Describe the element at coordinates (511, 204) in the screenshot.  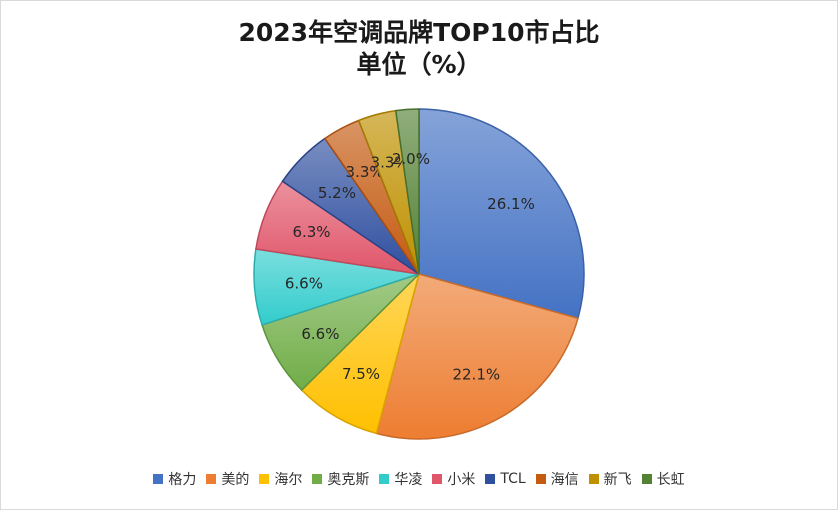
I see `slice-label-1: 26.1%` at that location.